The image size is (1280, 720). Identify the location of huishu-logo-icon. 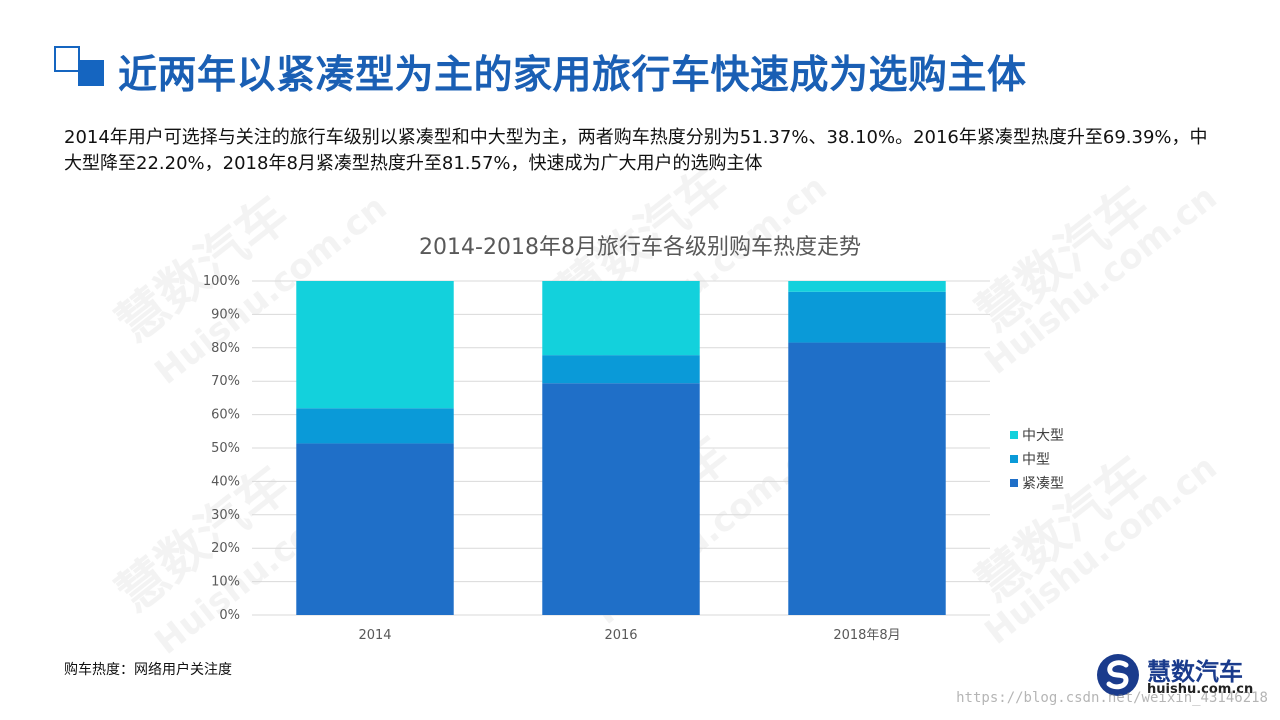
(1118, 675).